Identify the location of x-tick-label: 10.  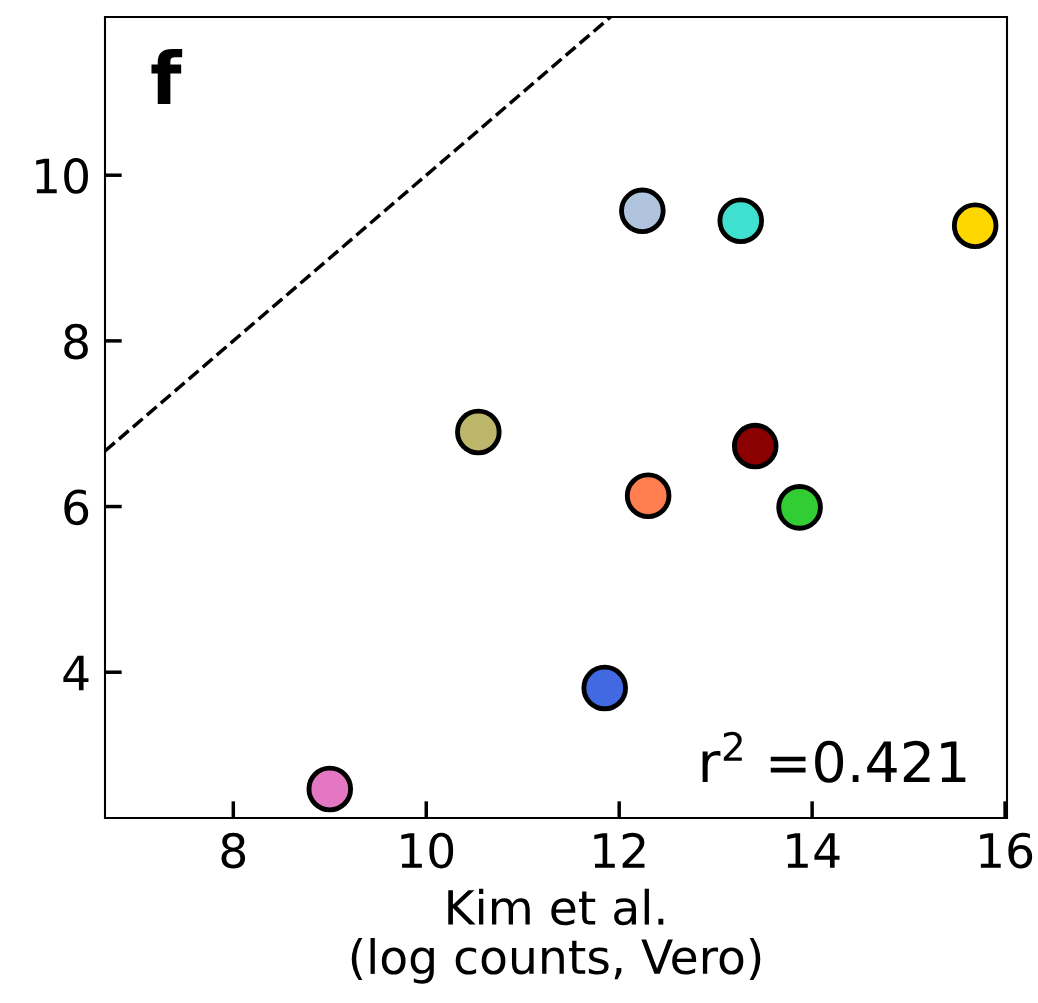
(427, 850).